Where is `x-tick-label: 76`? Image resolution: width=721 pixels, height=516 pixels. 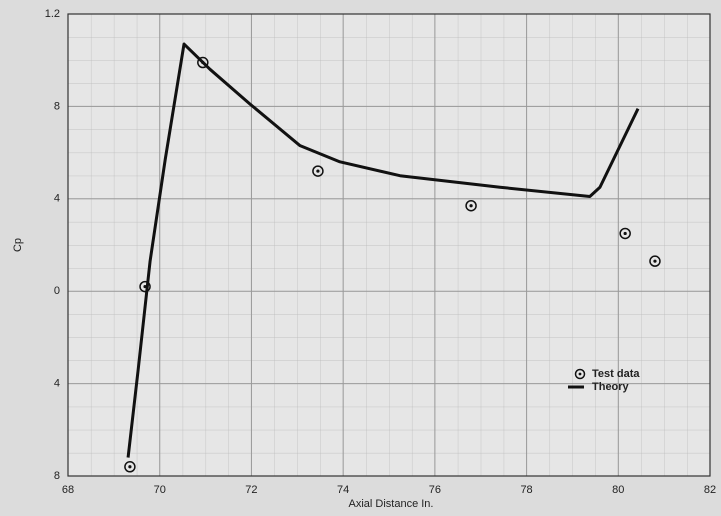 x-tick-label: 76 is located at coordinates (435, 490).